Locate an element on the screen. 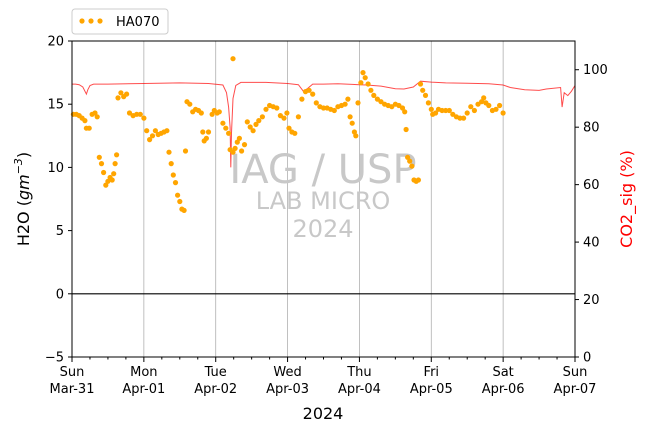 This screenshot has height=433, width=647. left-axis-label-close: ) is located at coordinates (23, 155).